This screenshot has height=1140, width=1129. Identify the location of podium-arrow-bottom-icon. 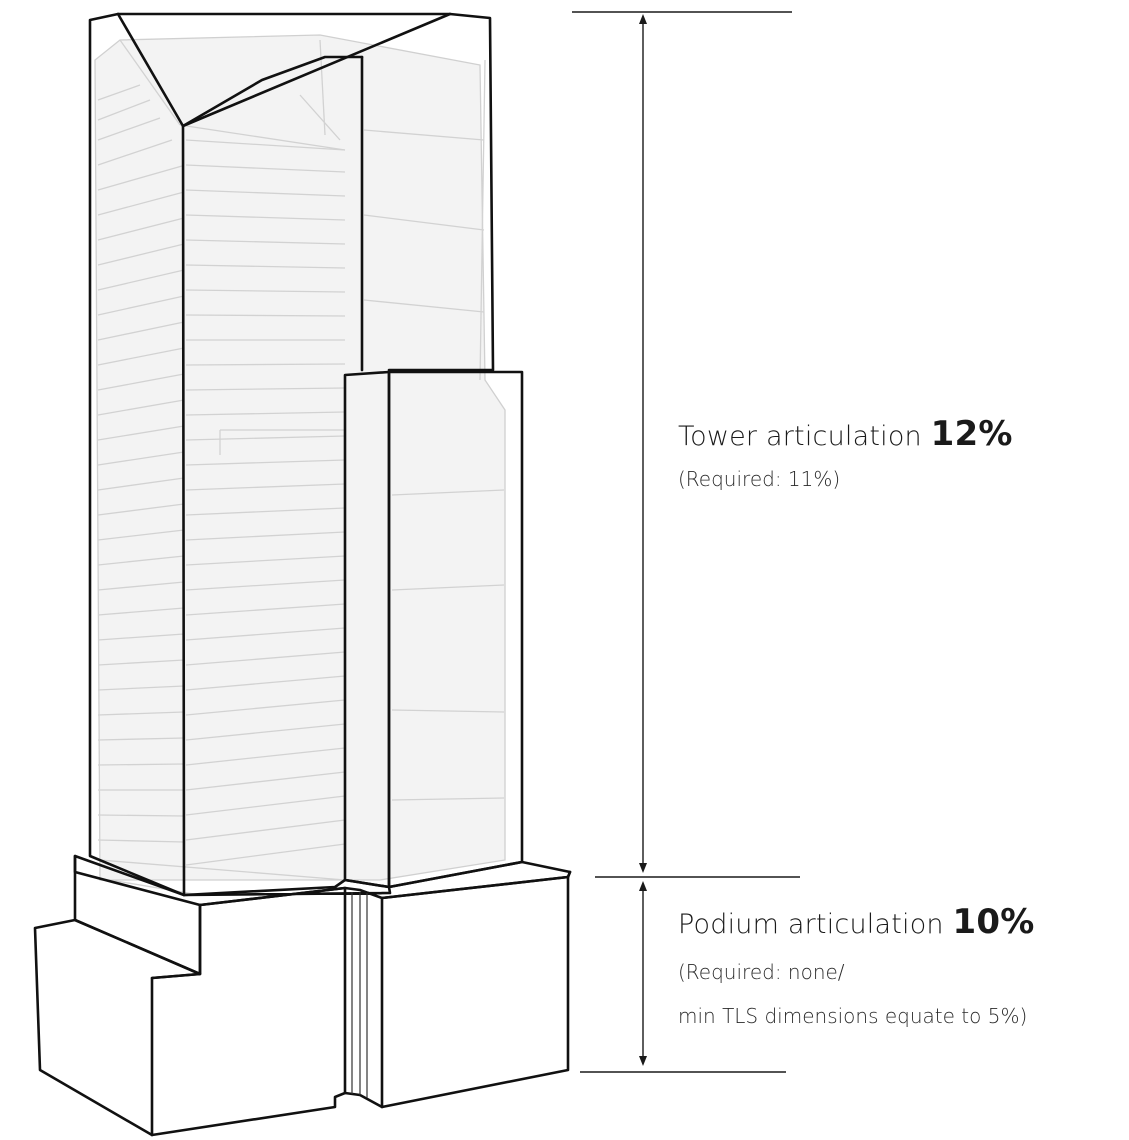
(643, 1061).